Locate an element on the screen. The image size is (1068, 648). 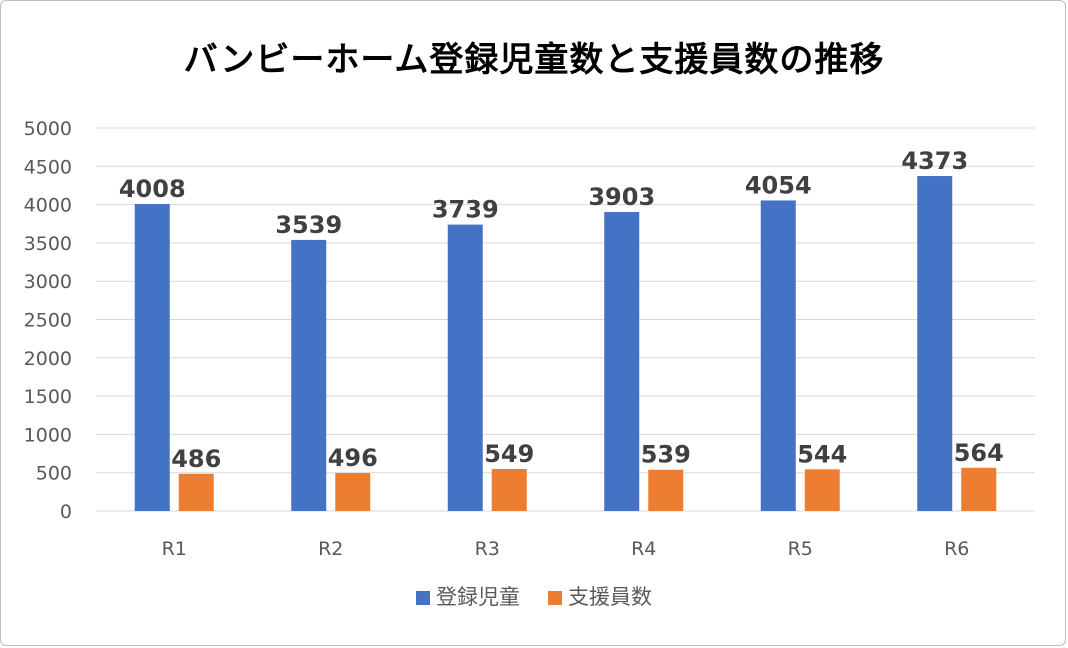
legend-label-1: 支援員数 is located at coordinates (610, 597).